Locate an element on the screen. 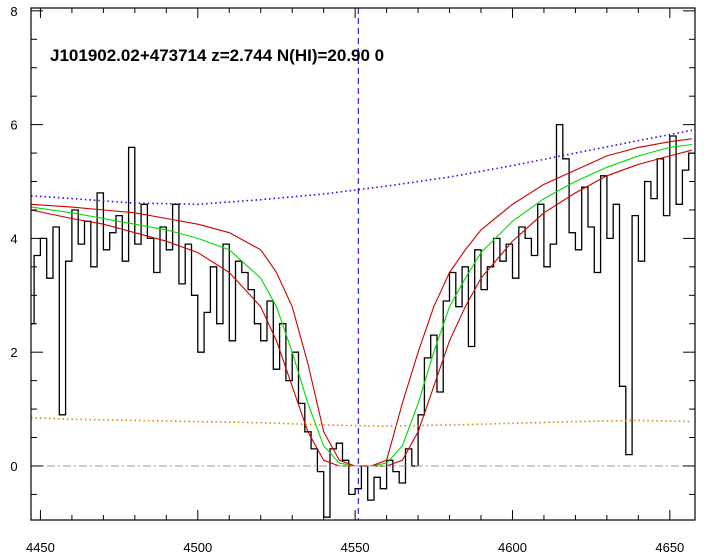 The width and height of the screenshot is (704, 556). x-tick-label: 4500 is located at coordinates (197, 547).